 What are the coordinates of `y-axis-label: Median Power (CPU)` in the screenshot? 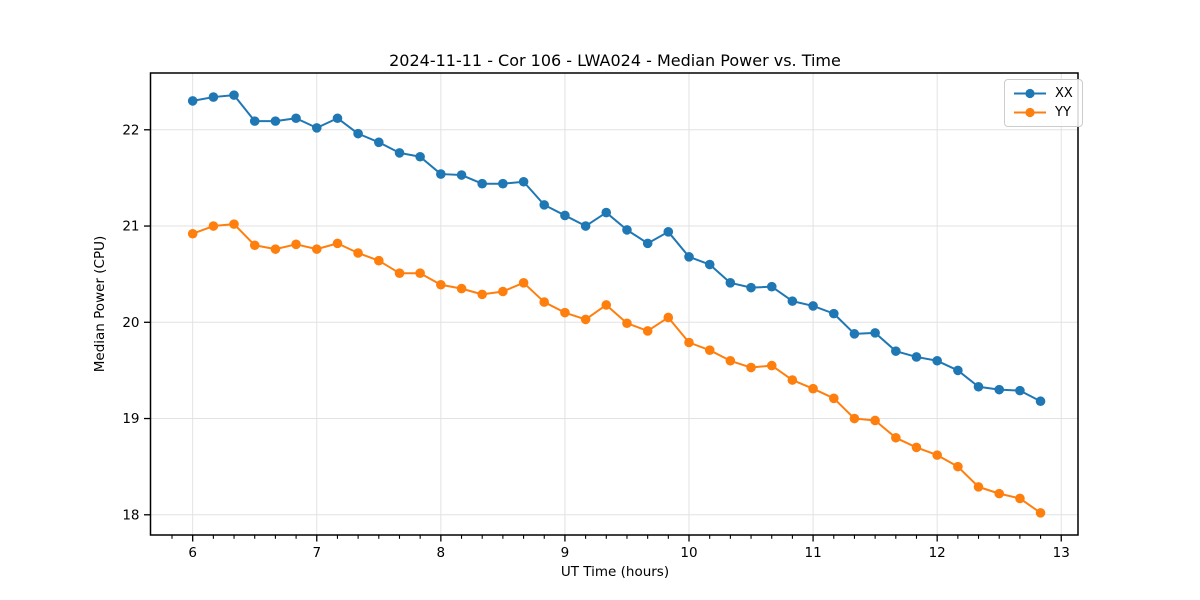 It's located at (100, 304).